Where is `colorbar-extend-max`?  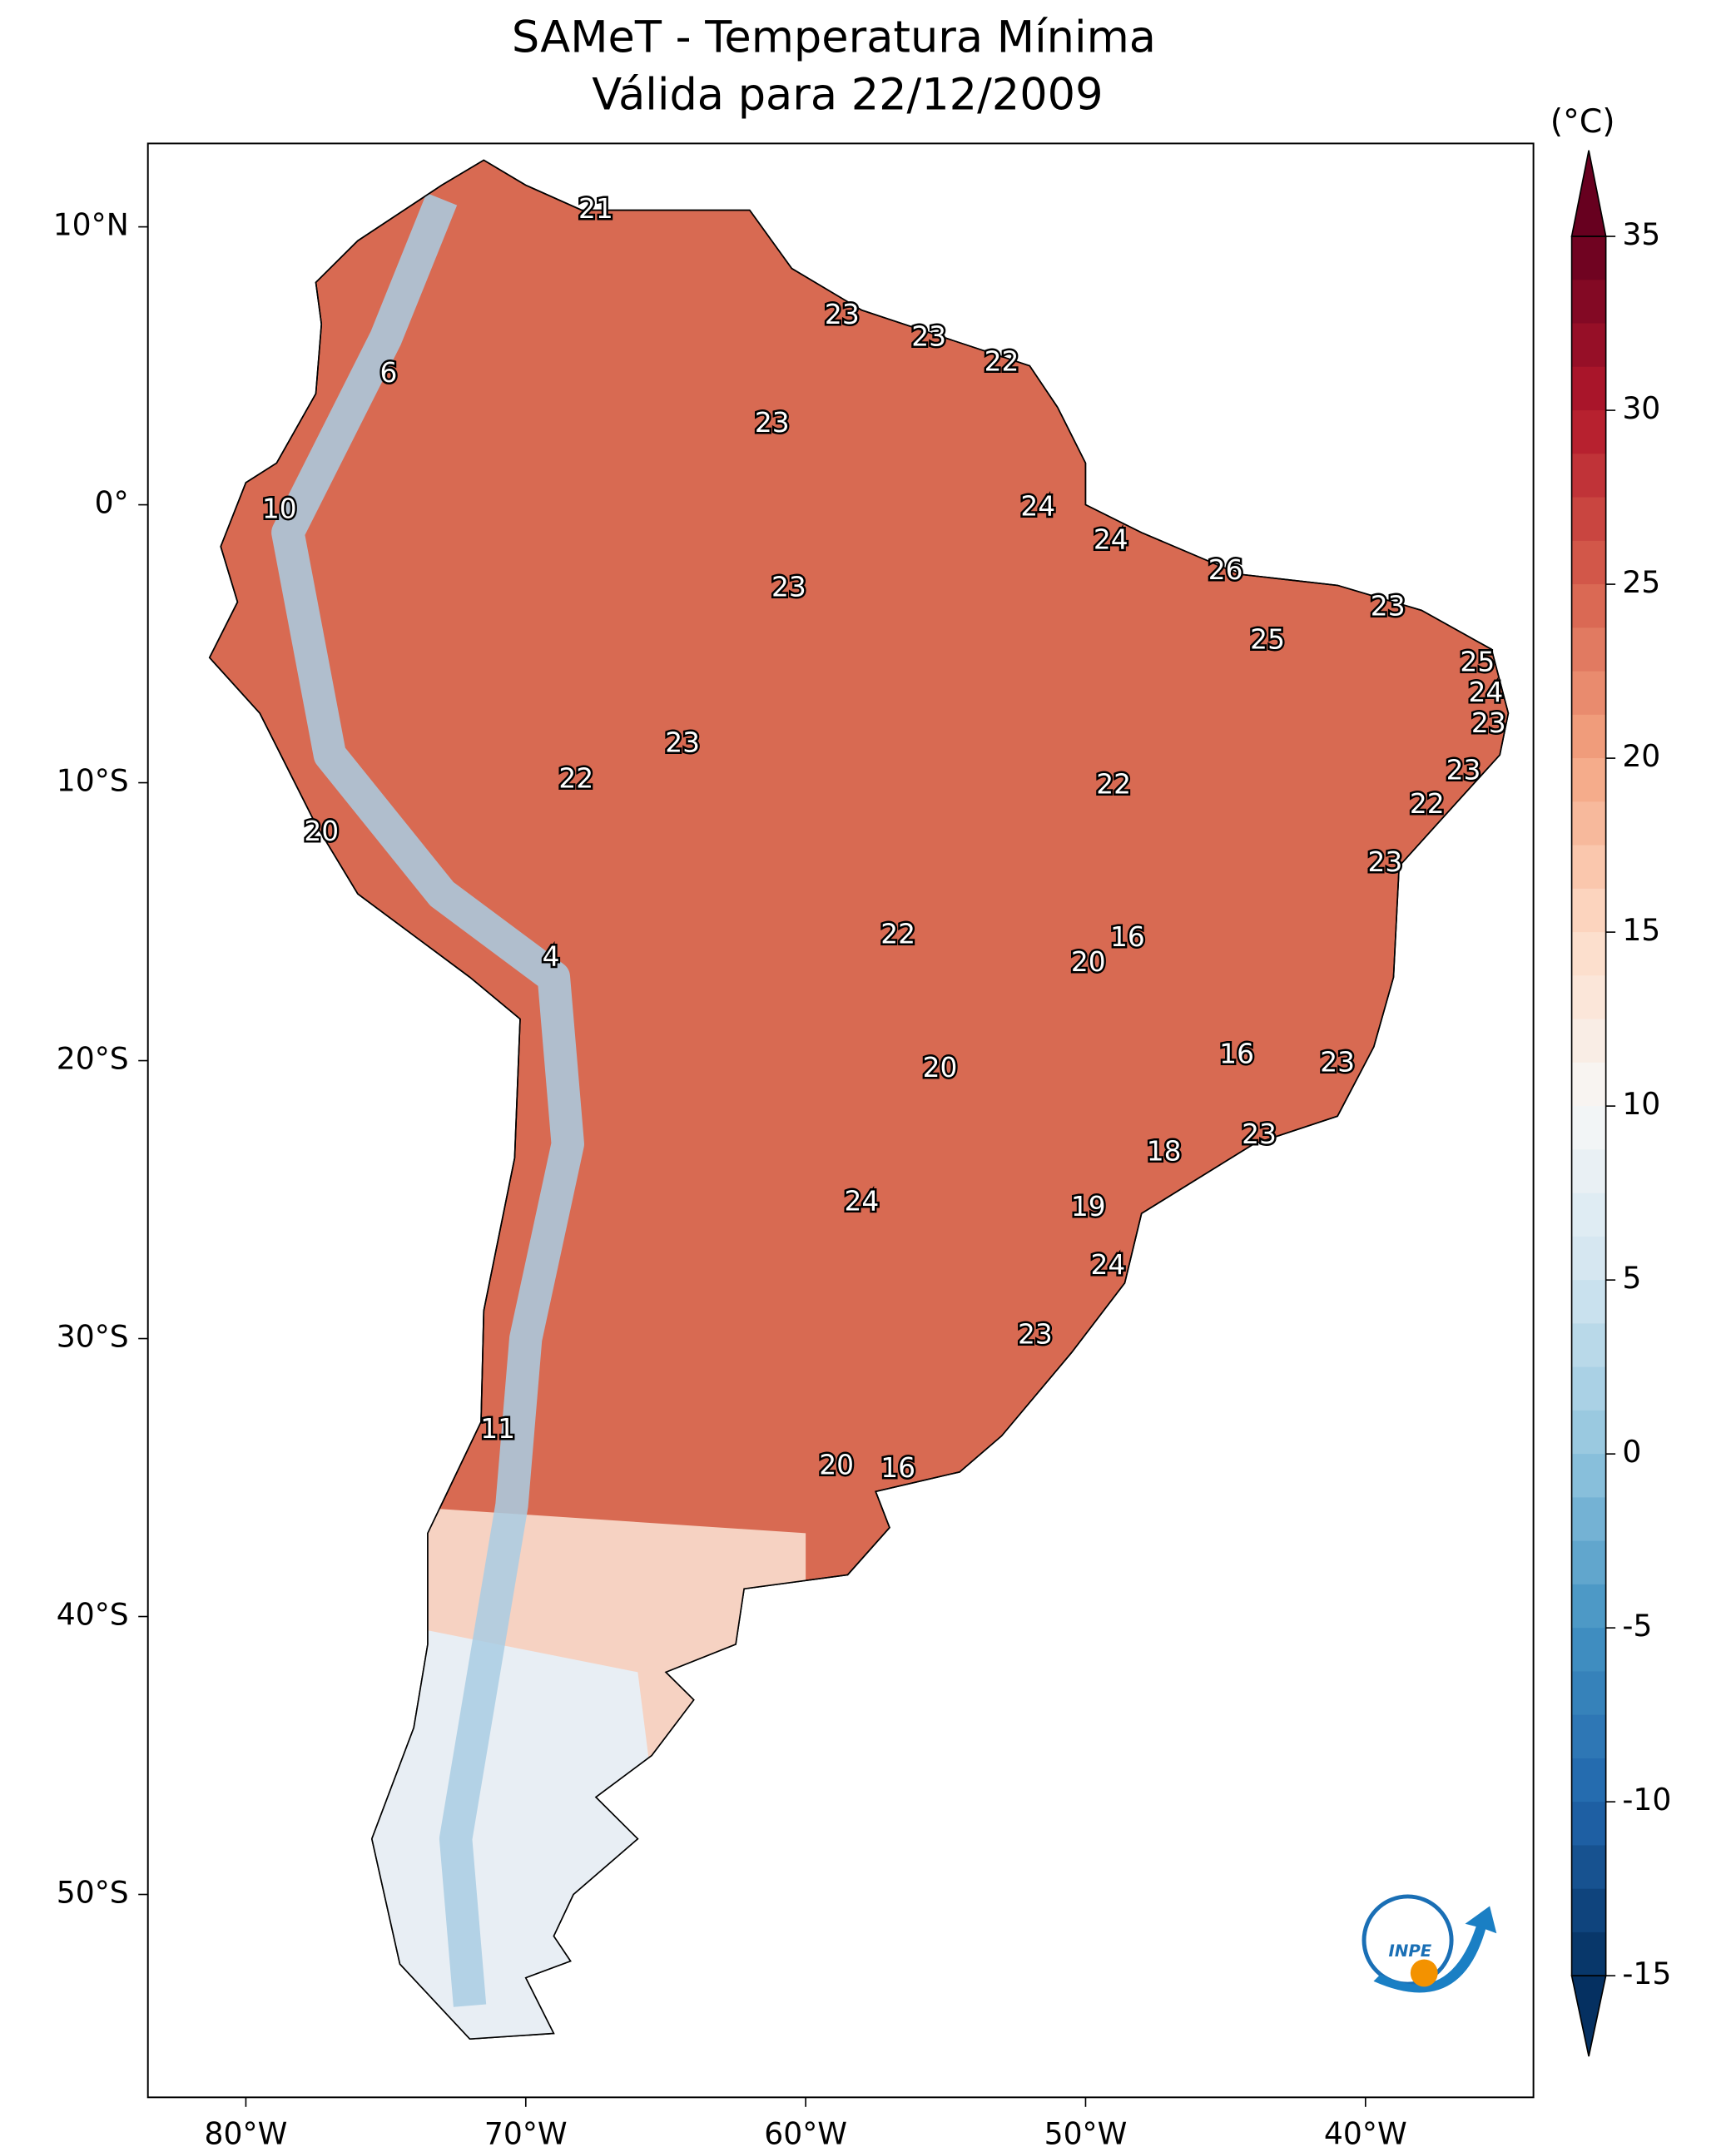 colorbar-extend-max is located at coordinates (1589, 193).